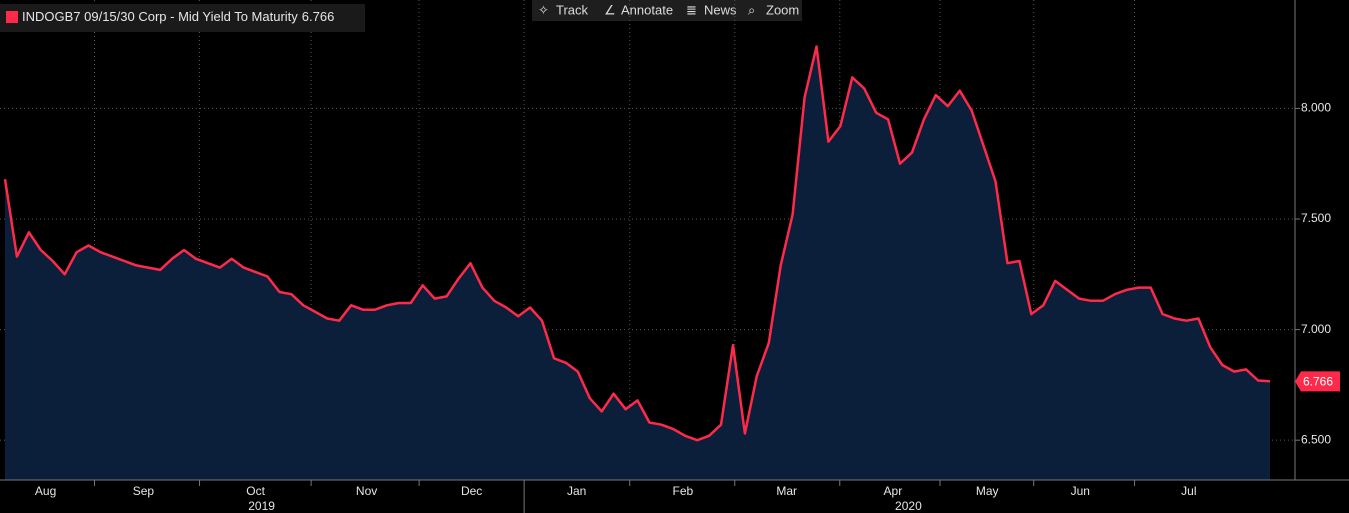 The image size is (1349, 513). Describe the element at coordinates (908, 506) in the screenshot. I see `year-label: 2020` at that location.